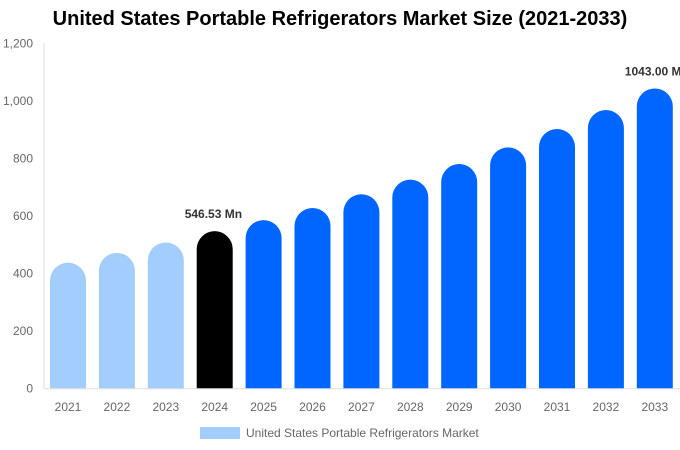  Describe the element at coordinates (361, 291) in the screenshot. I see `bar-2027` at that location.